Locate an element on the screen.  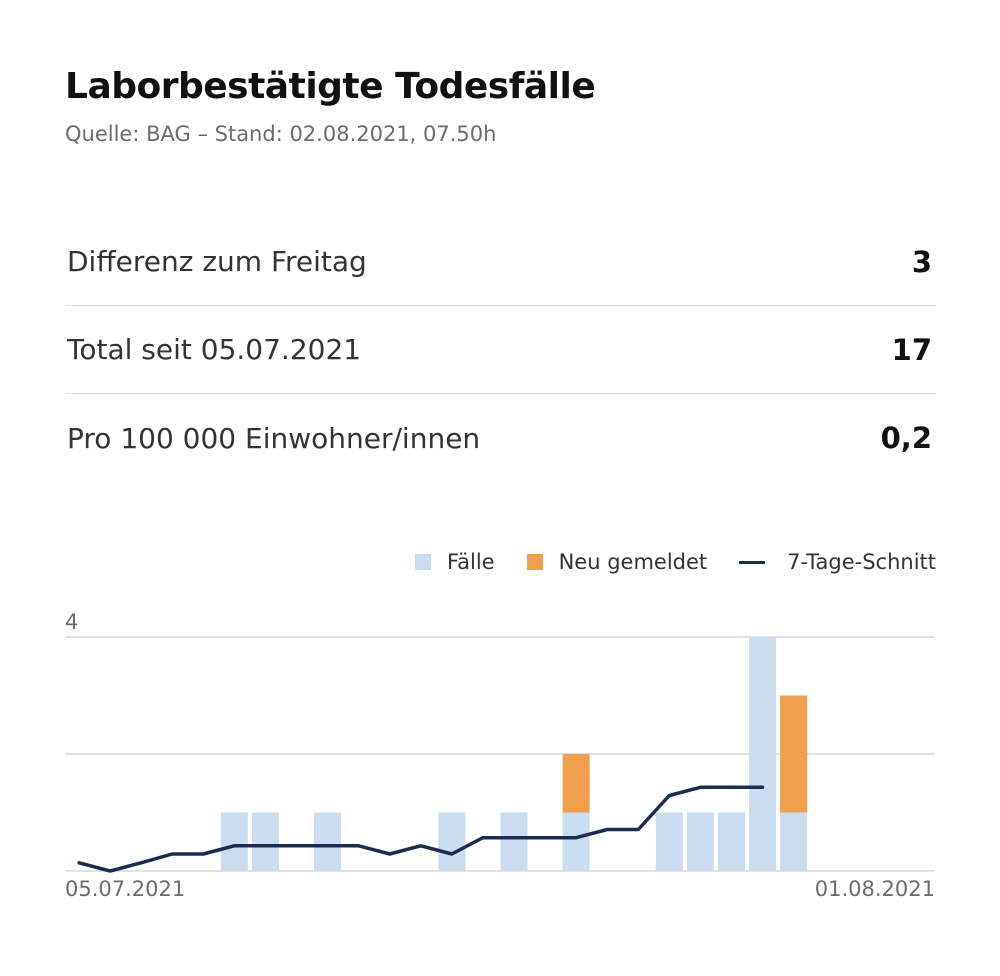
stat-label: Differenz zum Freitag is located at coordinates (217, 261).